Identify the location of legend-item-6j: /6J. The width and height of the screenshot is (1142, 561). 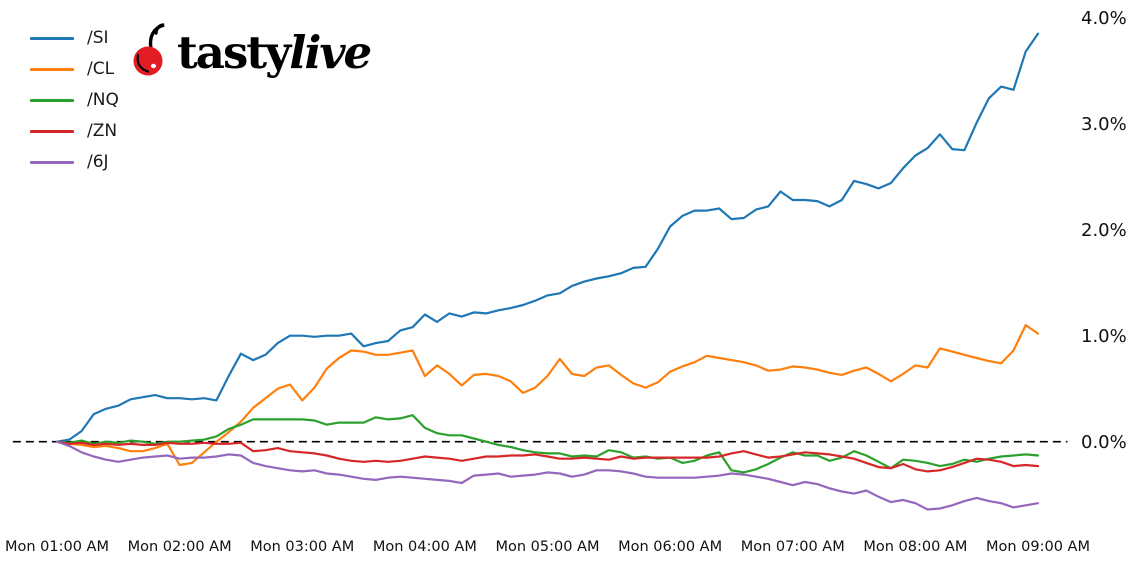
(74, 162).